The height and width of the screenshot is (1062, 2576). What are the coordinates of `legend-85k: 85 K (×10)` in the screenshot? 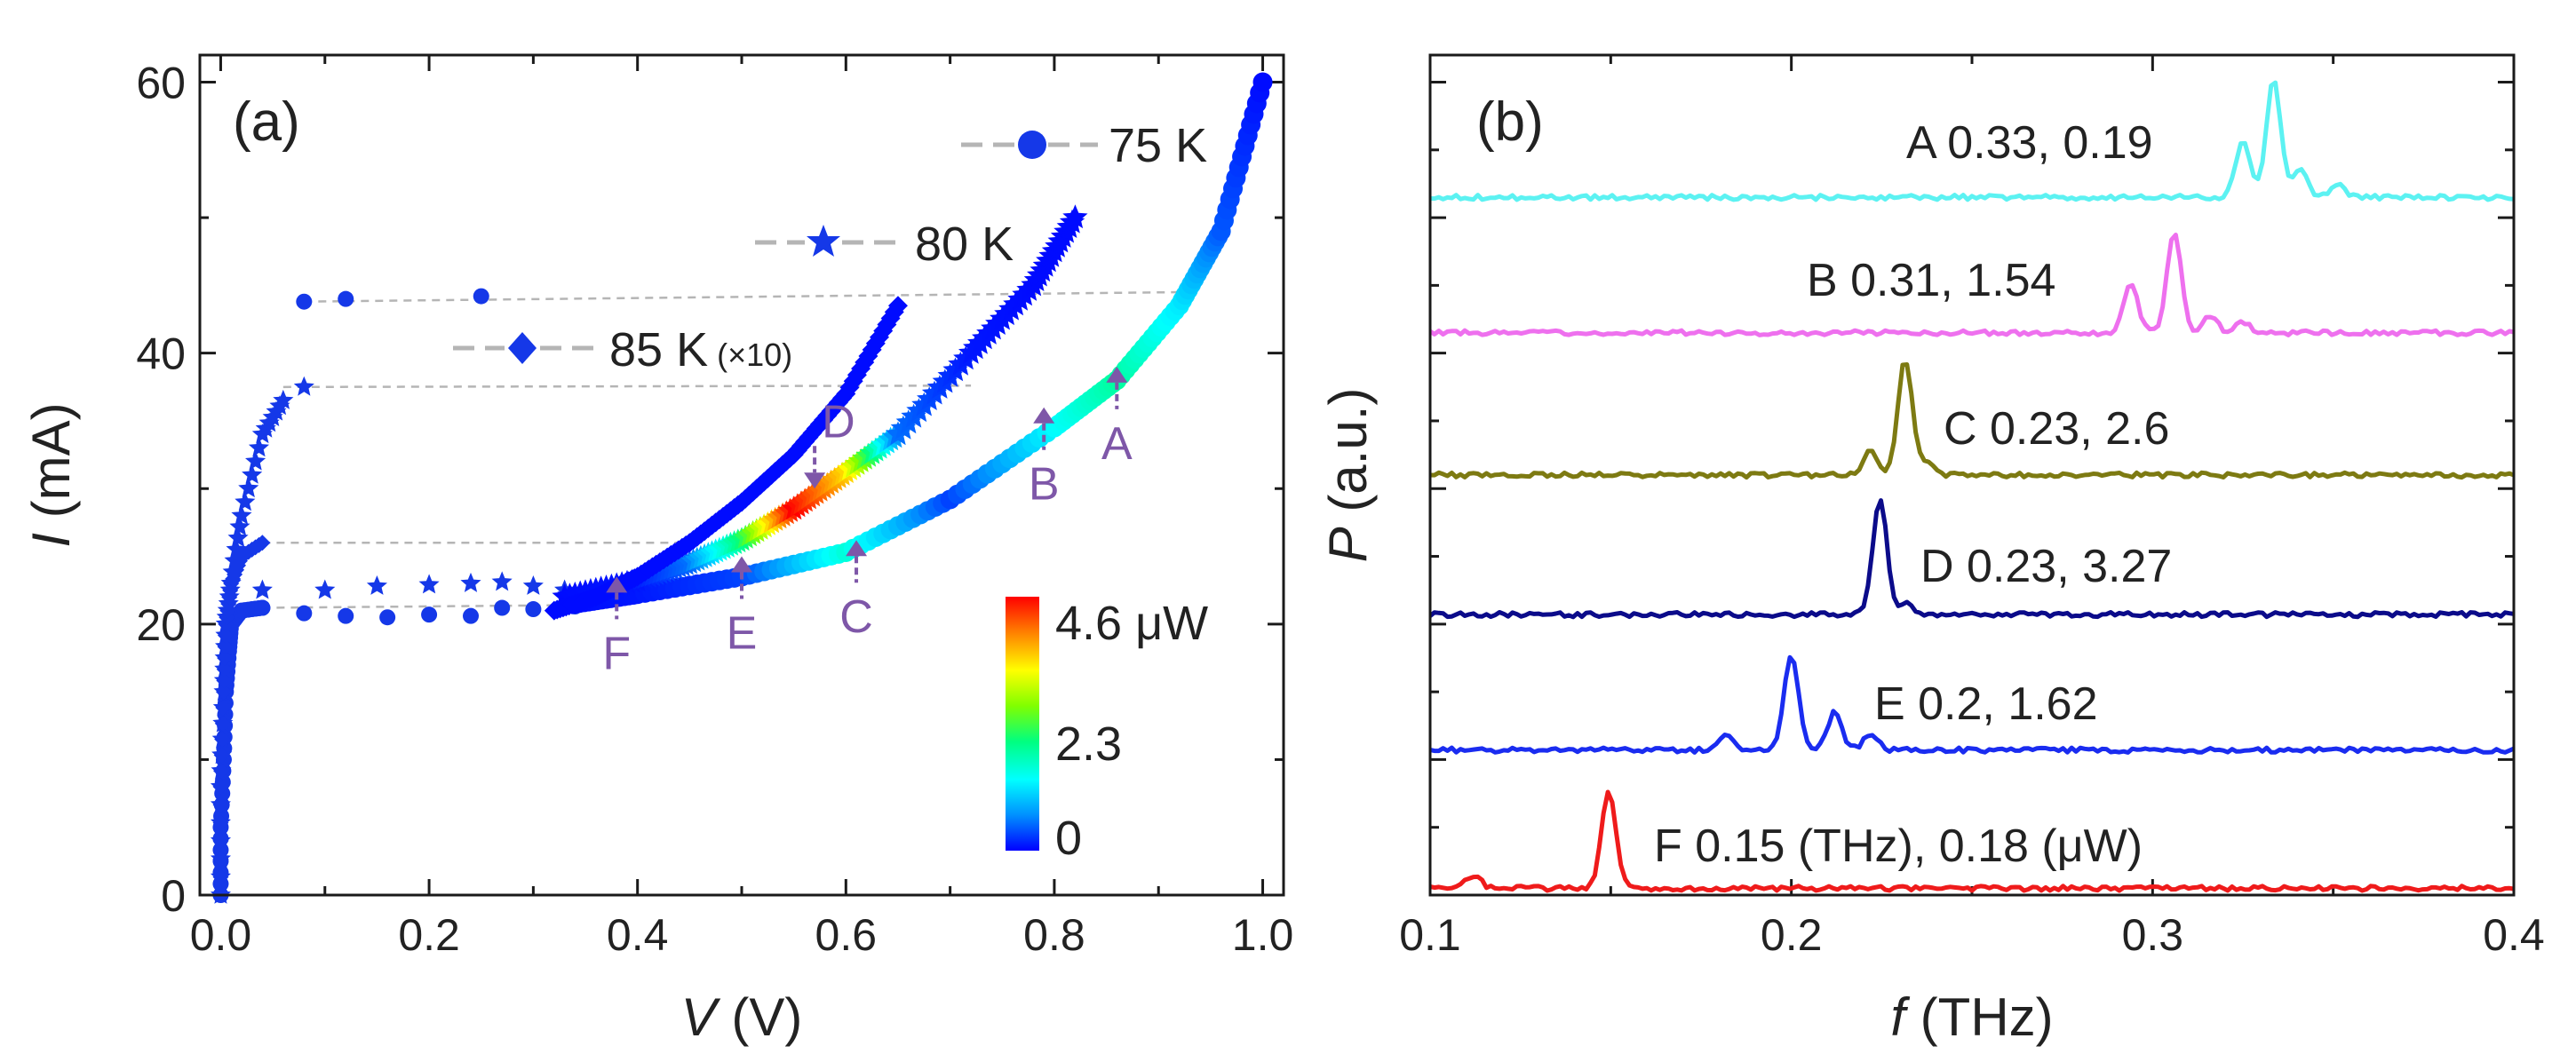 It's located at (622, 349).